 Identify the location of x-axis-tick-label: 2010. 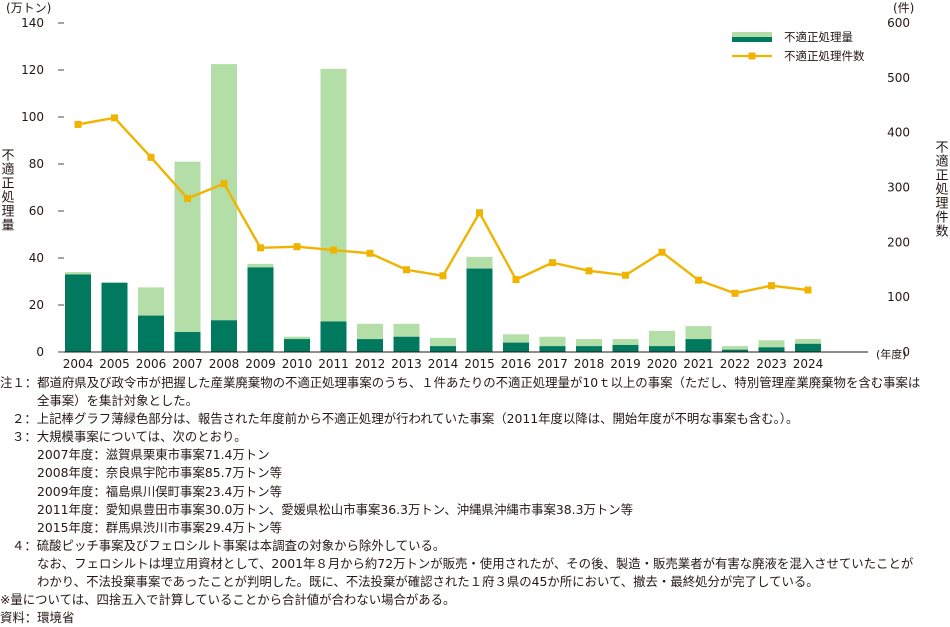
(297, 364).